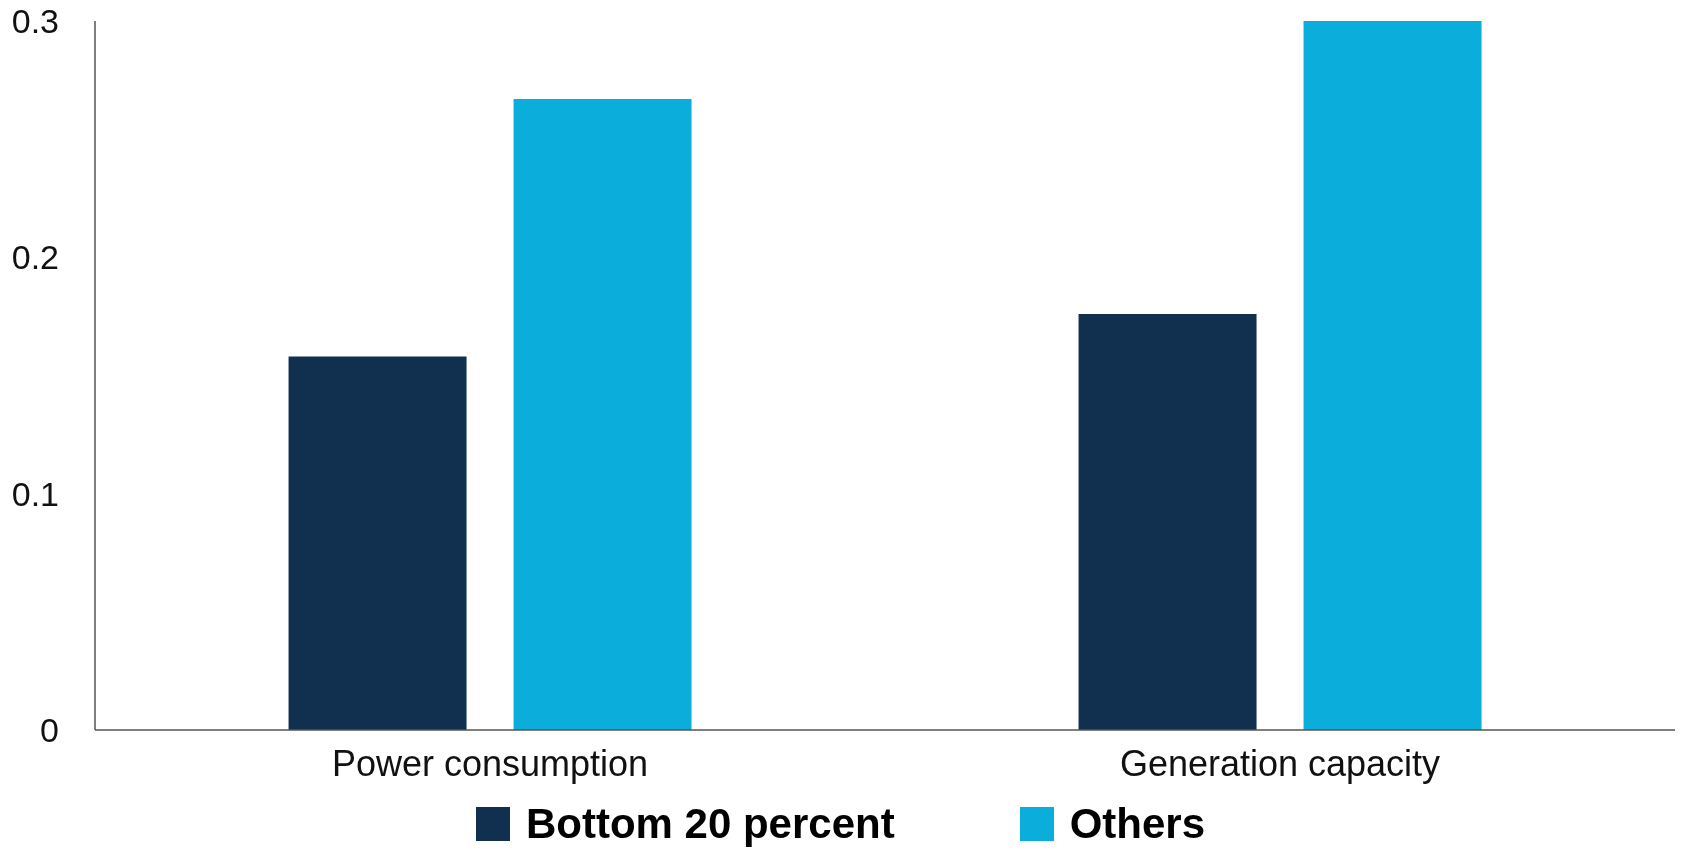  I want to click on y-tick-label: 0.2, so click(35, 257).